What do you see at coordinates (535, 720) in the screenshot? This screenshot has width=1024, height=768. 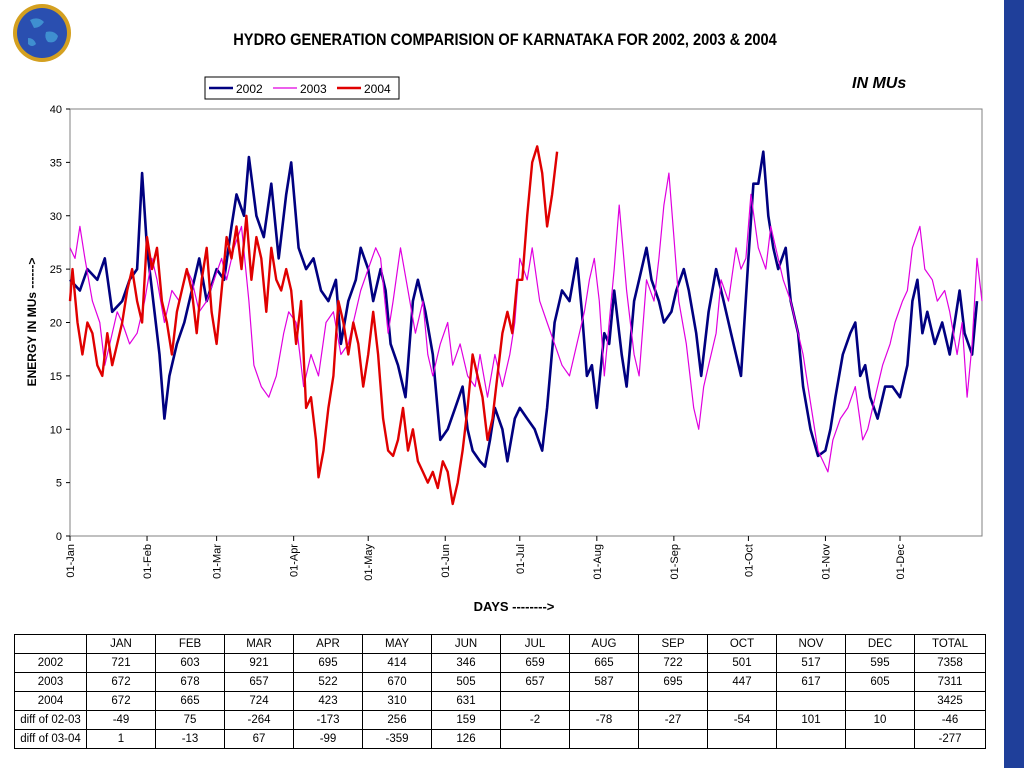 I see `table-cell: -2` at bounding box center [535, 720].